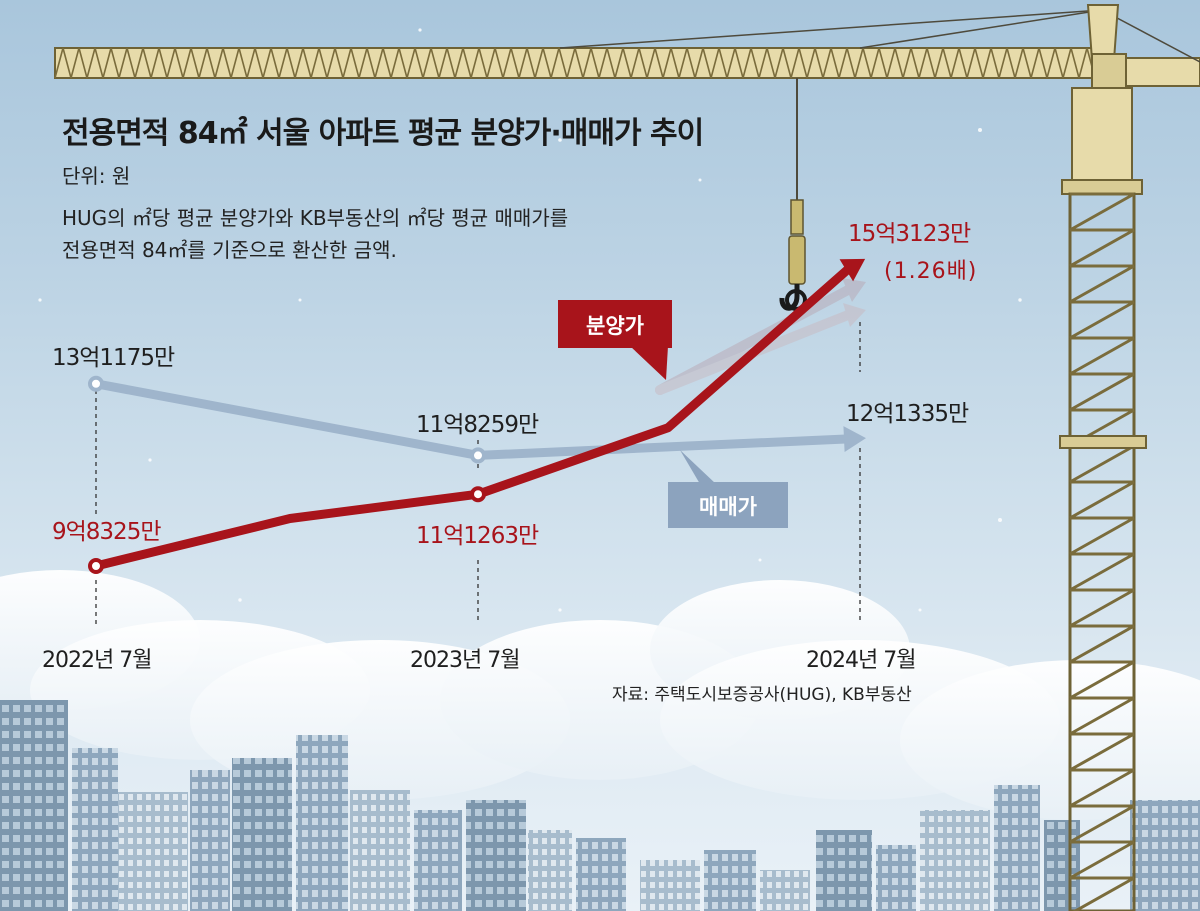 The width and height of the screenshot is (1200, 911). Describe the element at coordinates (96, 176) in the screenshot. I see `unit-label: 단위: 원` at that location.